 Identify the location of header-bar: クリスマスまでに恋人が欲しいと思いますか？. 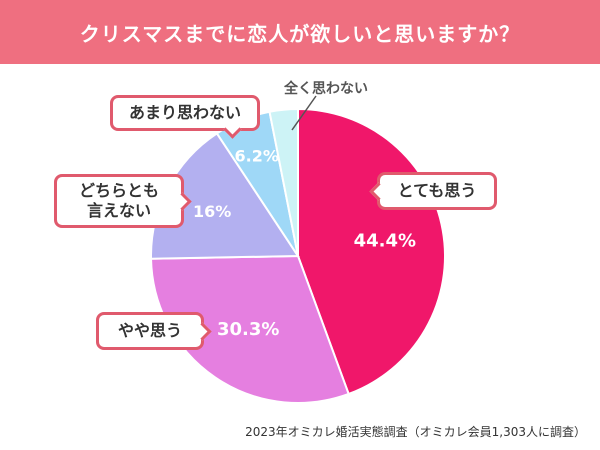
(300, 32).